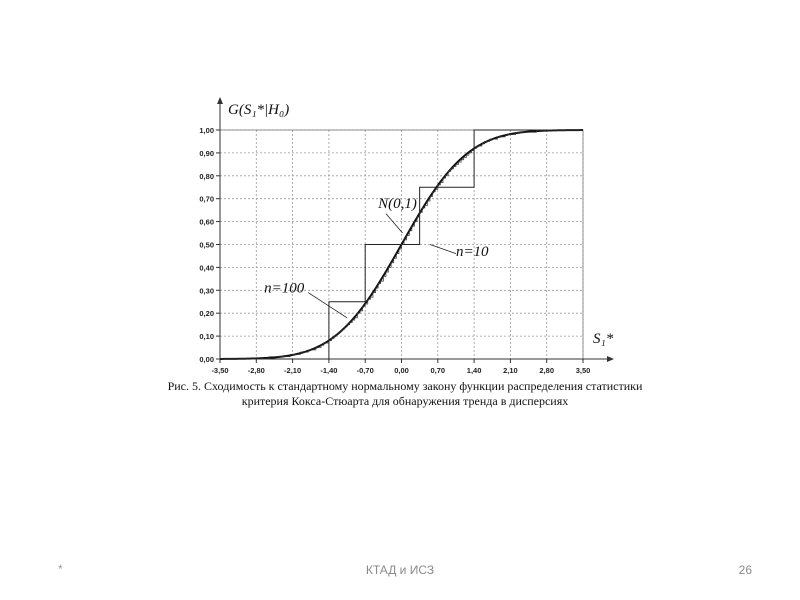  I want to click on y-tick-label: 0,70, so click(206, 199).